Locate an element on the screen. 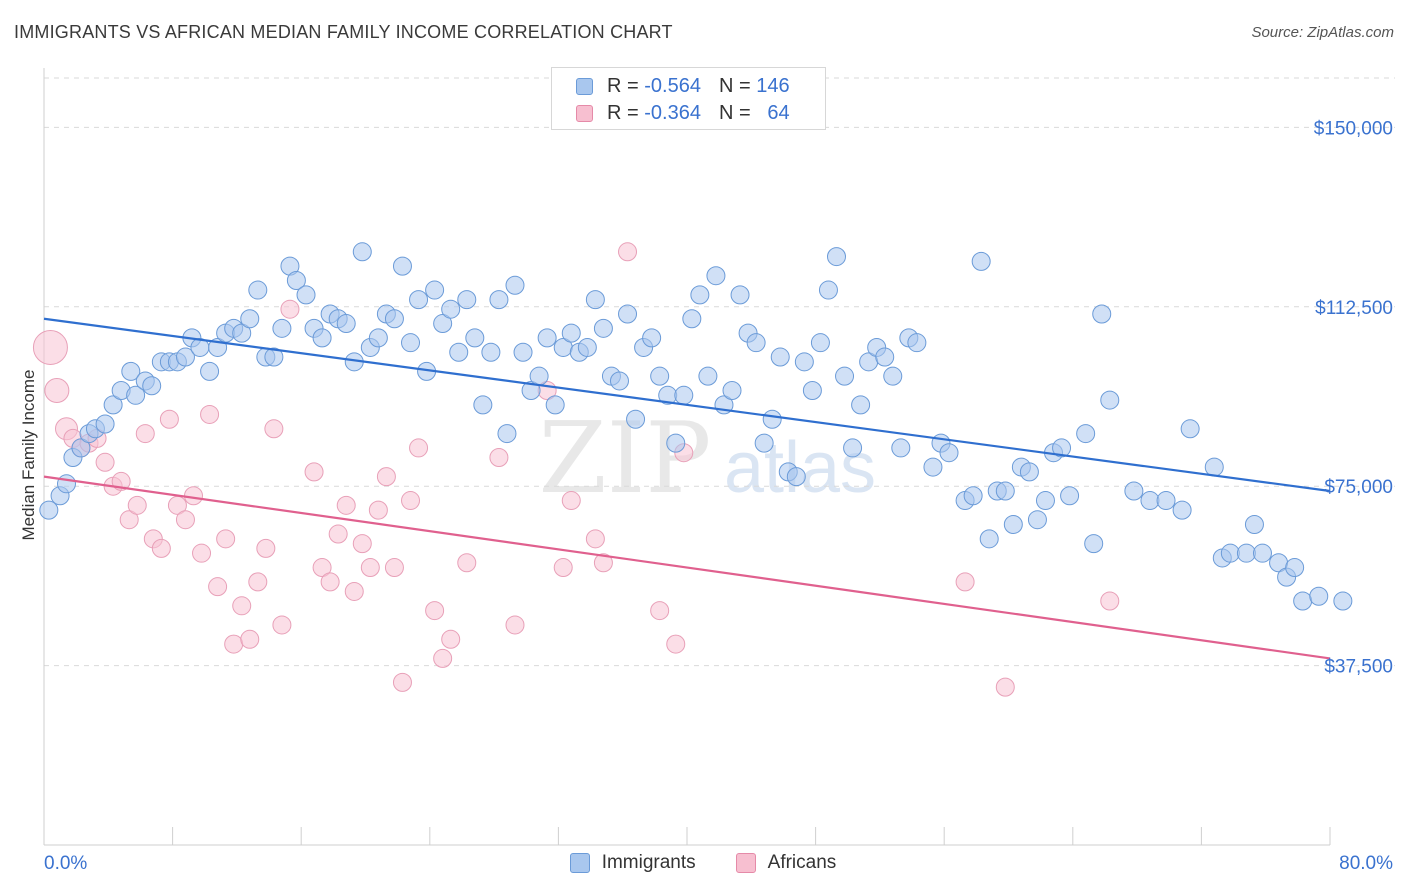  r-value: -0.564 is located at coordinates (672, 85).